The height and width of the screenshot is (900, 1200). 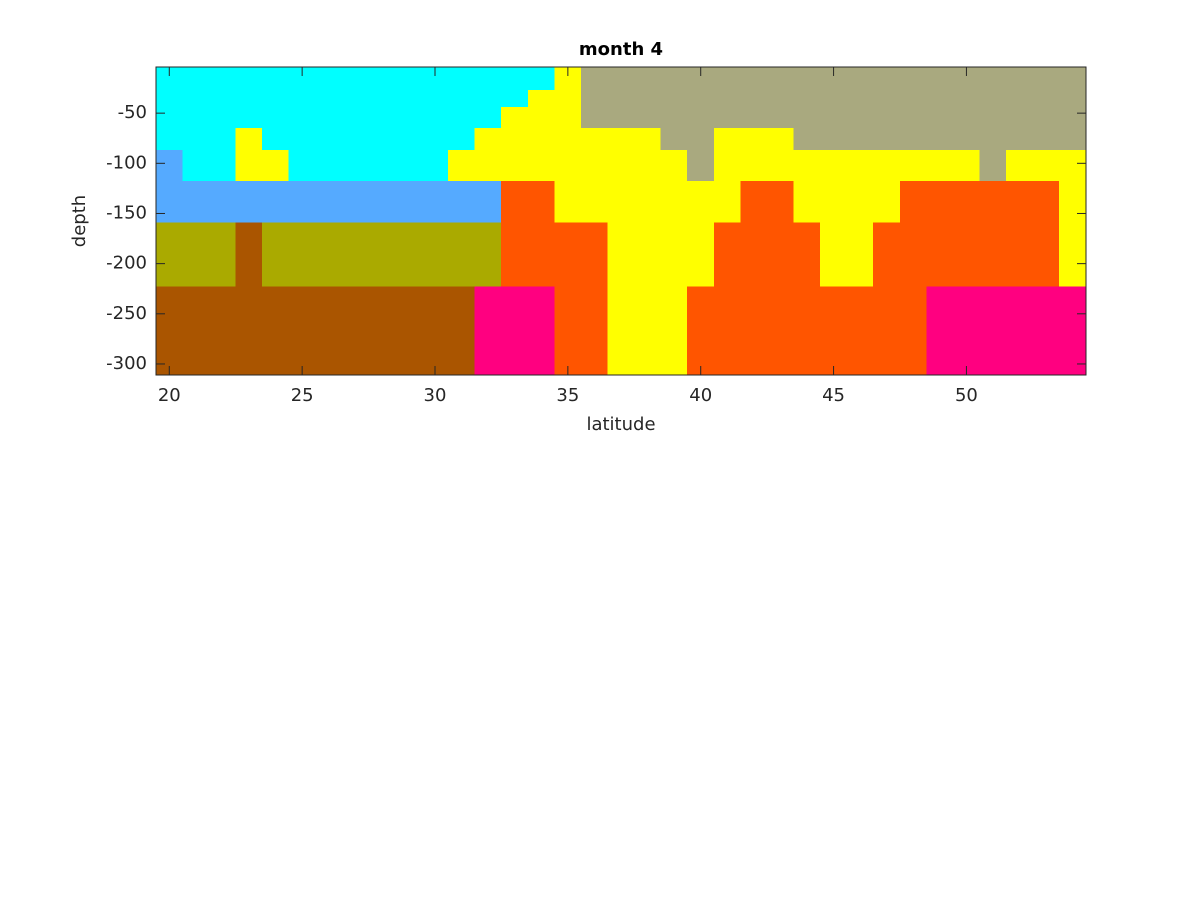 I want to click on y-tick-label: -300, so click(x=126, y=363).